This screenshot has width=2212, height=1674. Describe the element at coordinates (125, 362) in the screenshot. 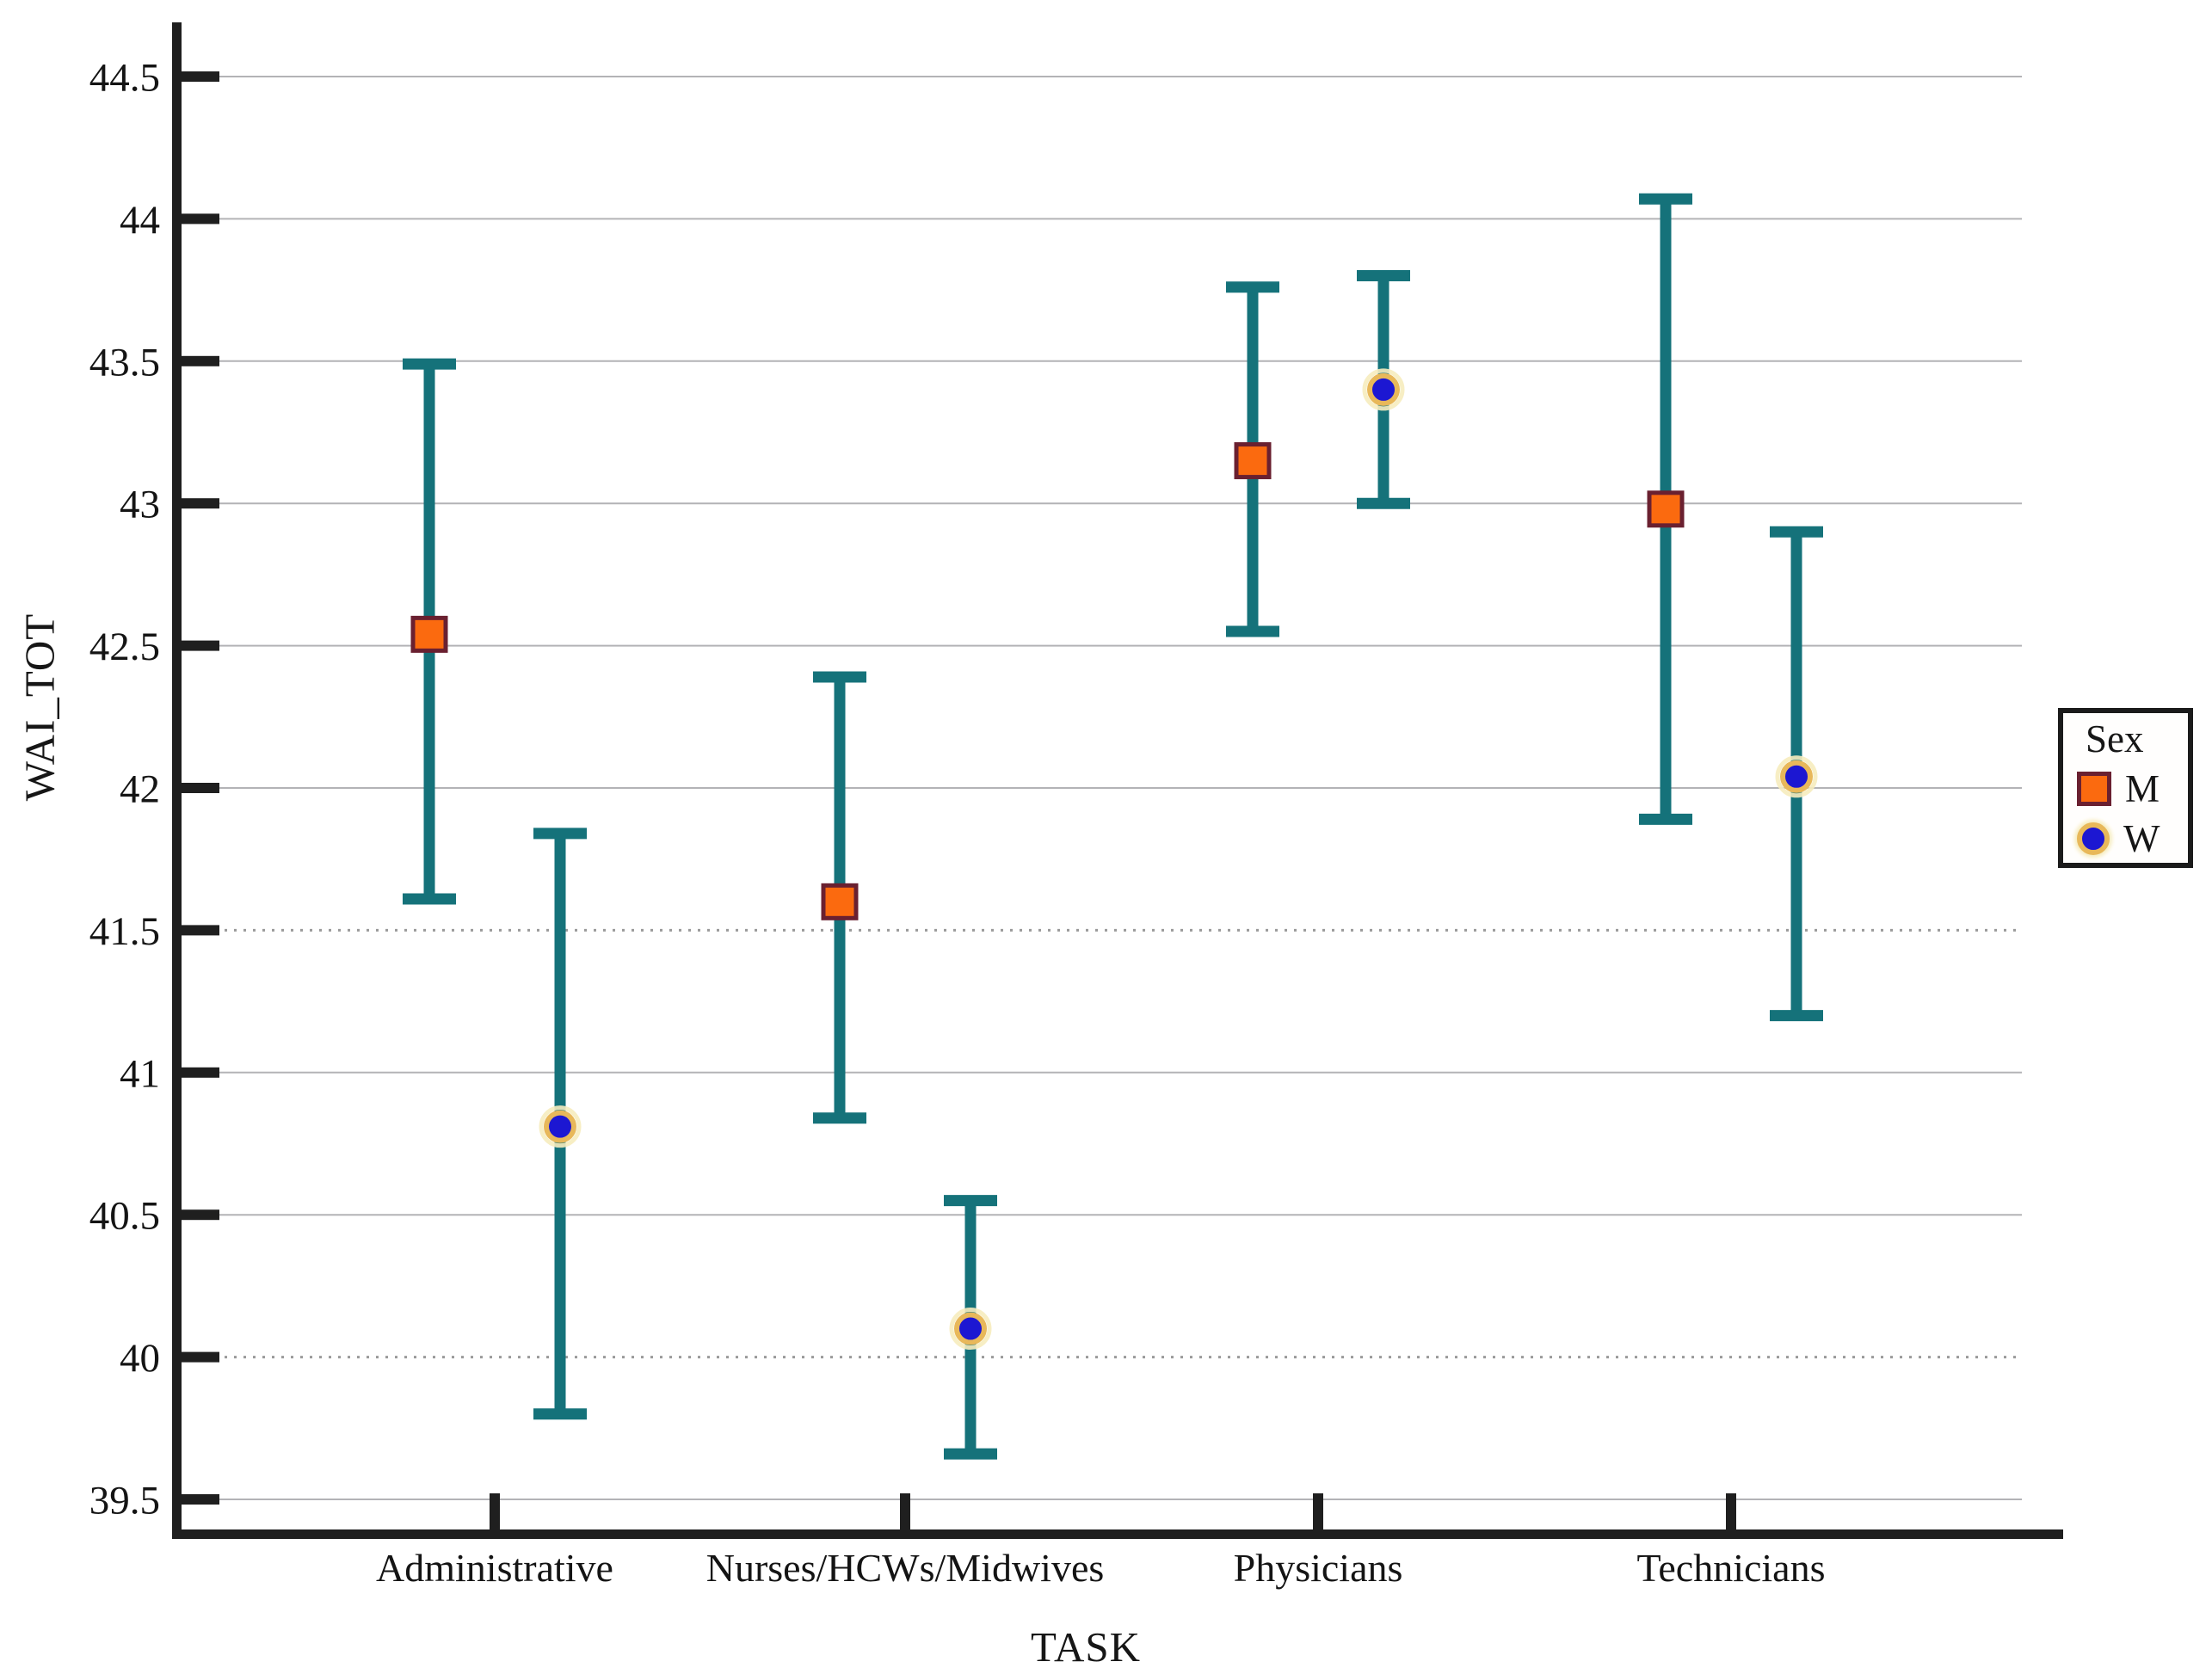

I see `y-tick-label: 43.5` at that location.